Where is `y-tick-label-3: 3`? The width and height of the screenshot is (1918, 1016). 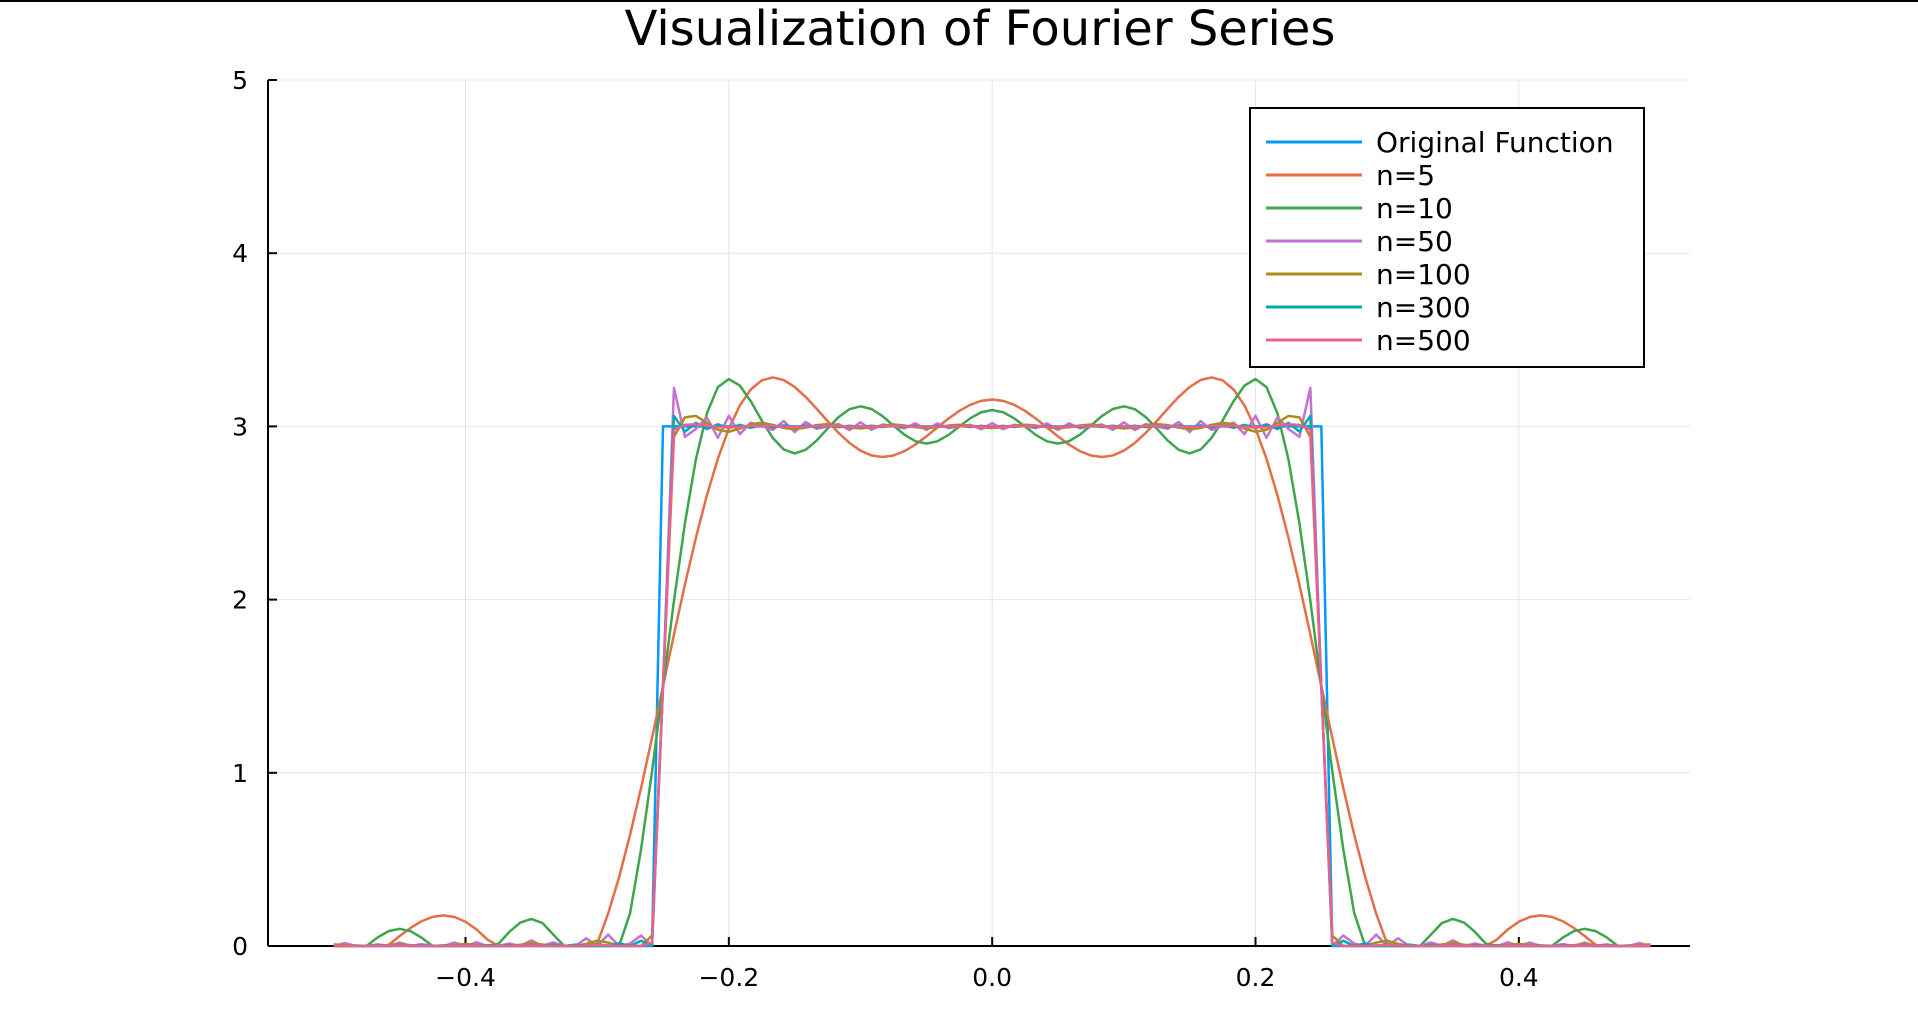 y-tick-label-3: 3 is located at coordinates (240, 426).